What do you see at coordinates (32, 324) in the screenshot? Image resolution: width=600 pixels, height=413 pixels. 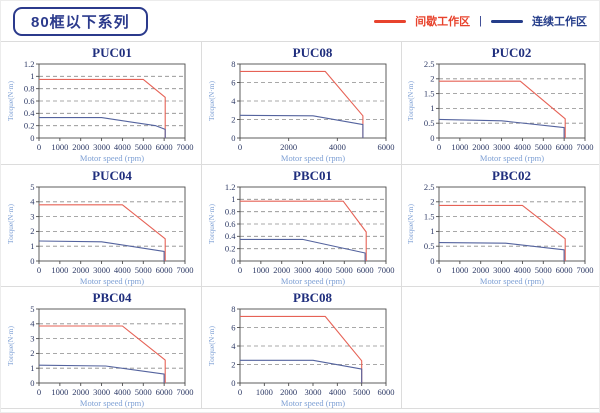 I see `svg-text: 4` at bounding box center [32, 324].